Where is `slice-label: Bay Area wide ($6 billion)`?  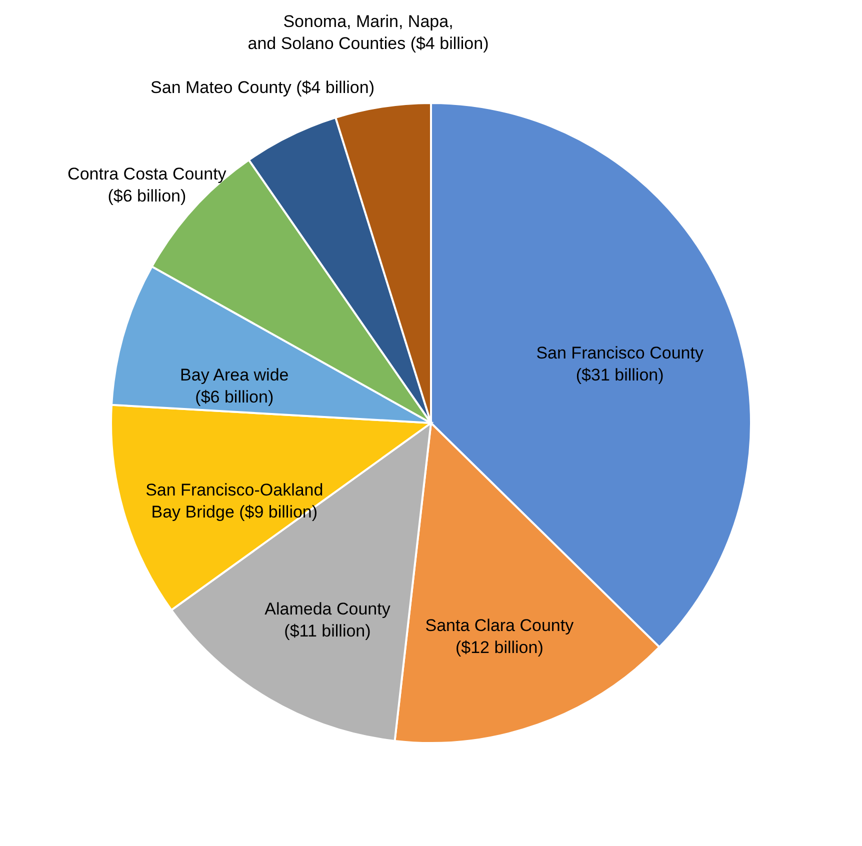
slice-label: Bay Area wide ($6 billion) is located at coordinates (234, 386).